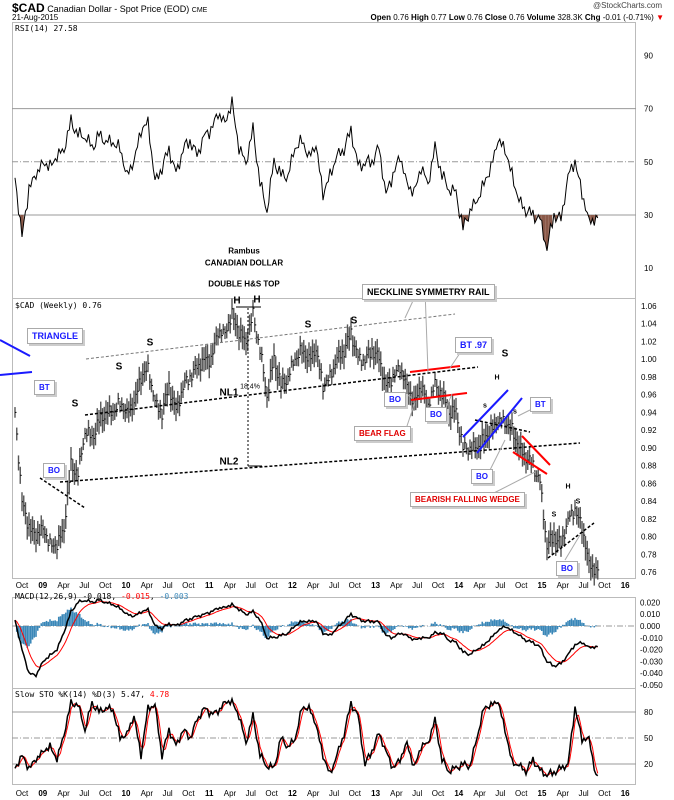 This screenshot has height=800, width=674. I want to click on macd-tick-label: -0.030, so click(651, 661).